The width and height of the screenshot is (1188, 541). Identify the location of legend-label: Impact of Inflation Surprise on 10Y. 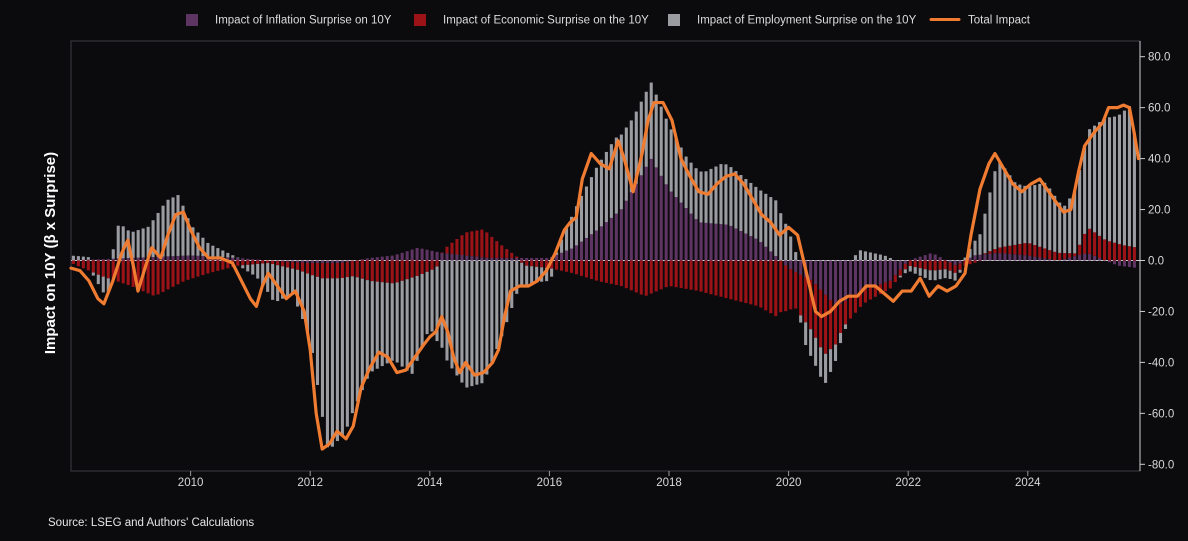
(303, 21).